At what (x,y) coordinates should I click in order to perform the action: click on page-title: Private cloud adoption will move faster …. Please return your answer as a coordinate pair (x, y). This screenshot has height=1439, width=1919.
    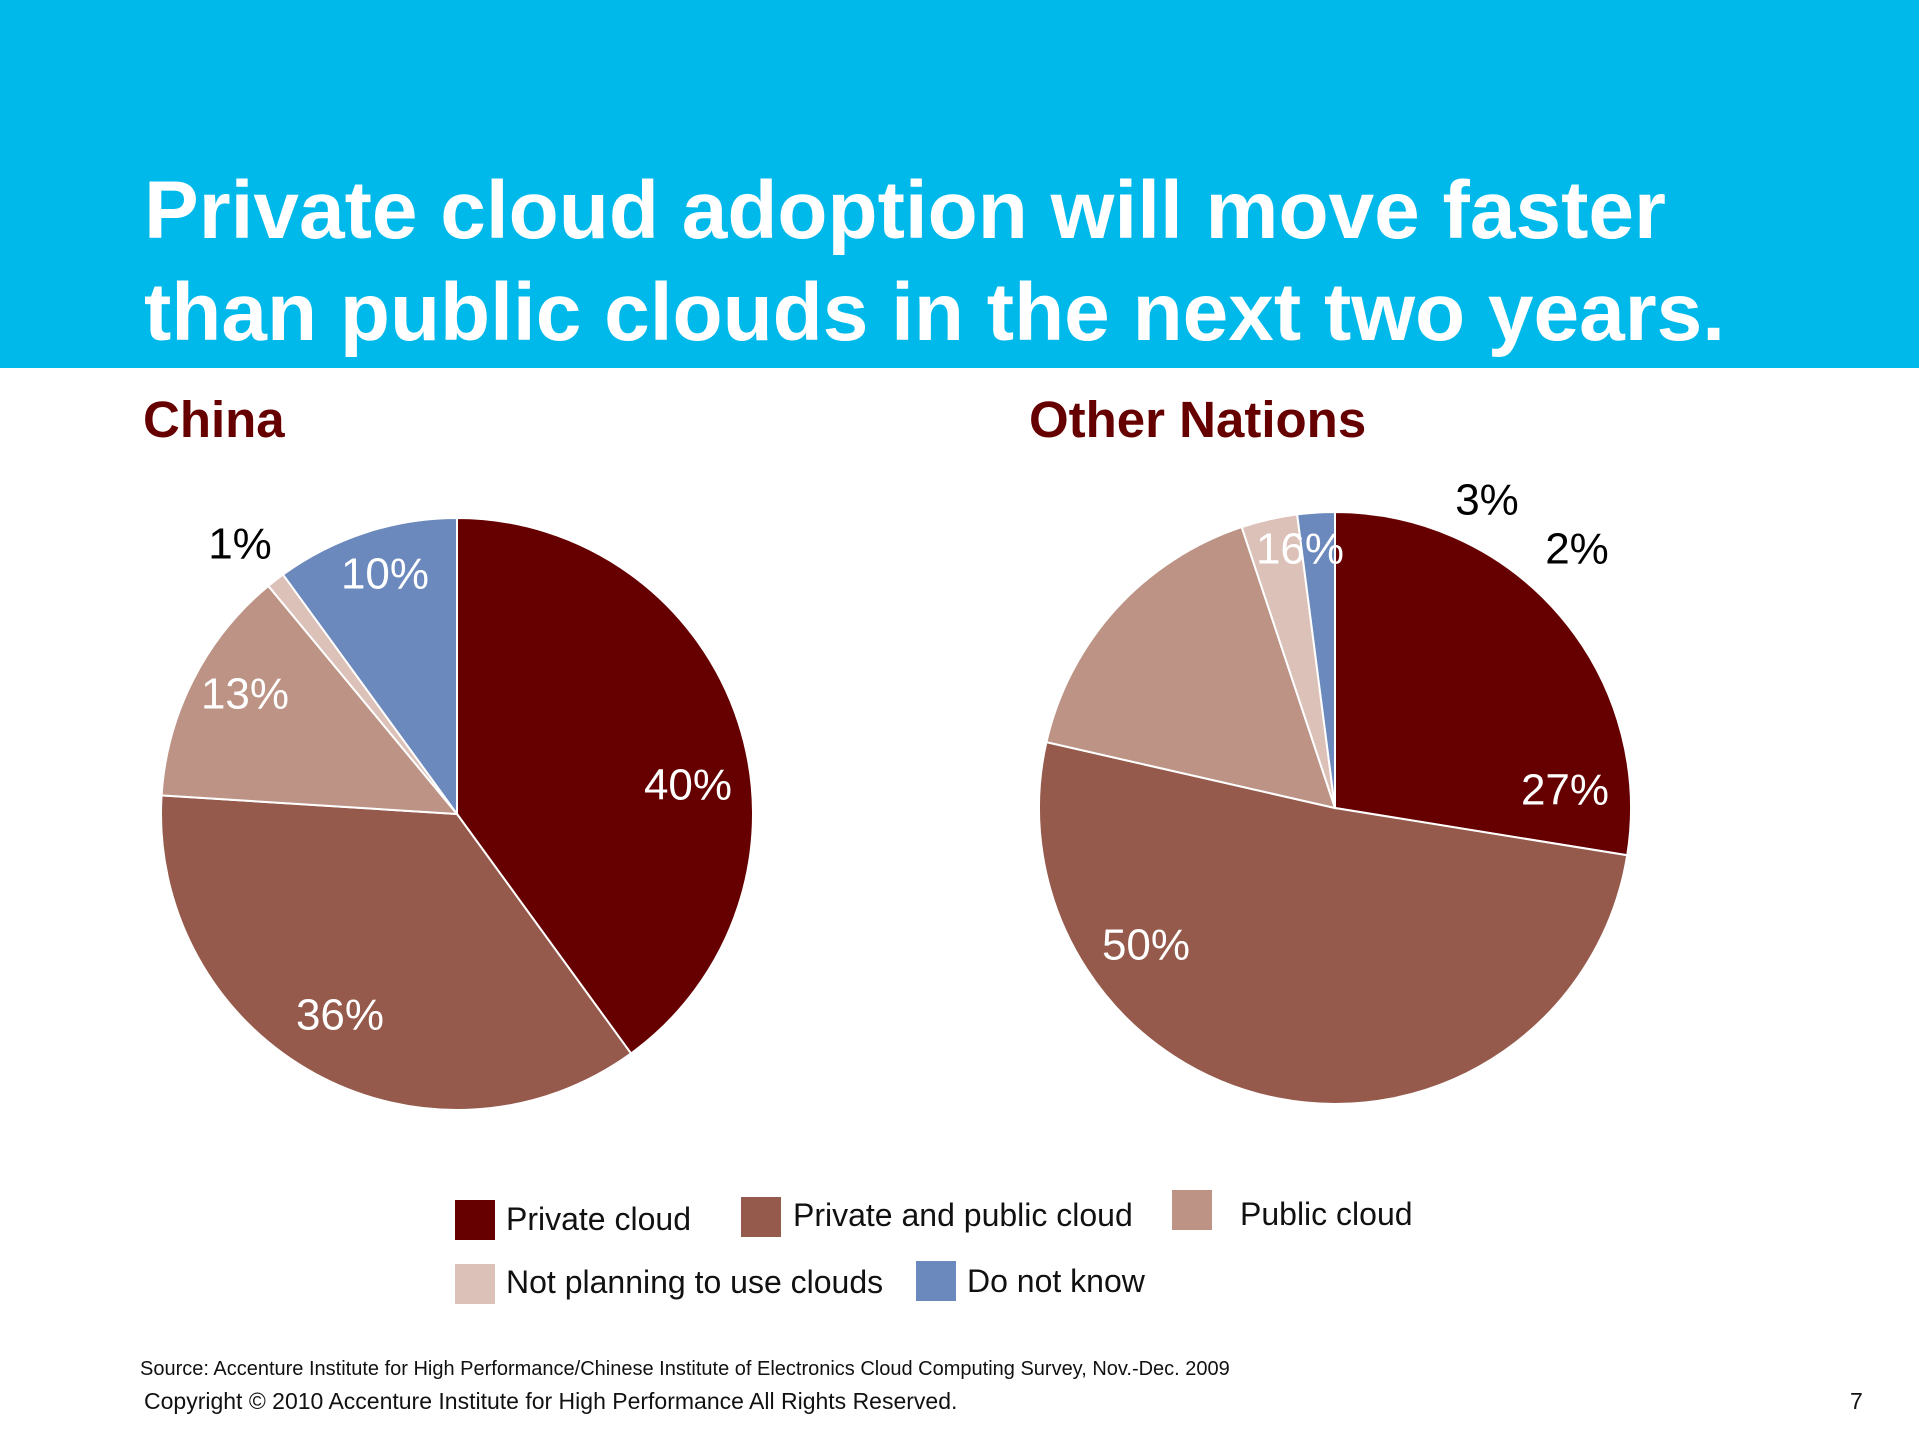
    Looking at the image, I should click on (1014, 262).